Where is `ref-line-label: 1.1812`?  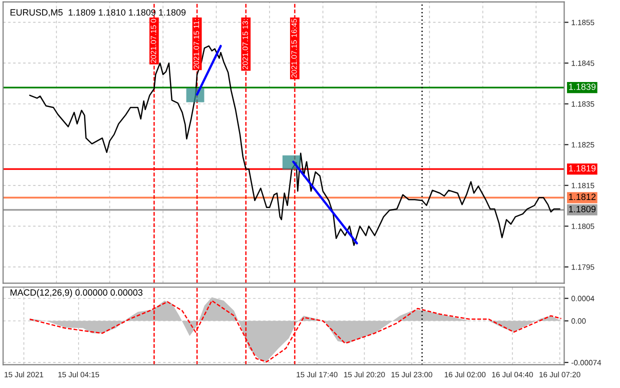
ref-line-label: 1.1812 is located at coordinates (582, 197).